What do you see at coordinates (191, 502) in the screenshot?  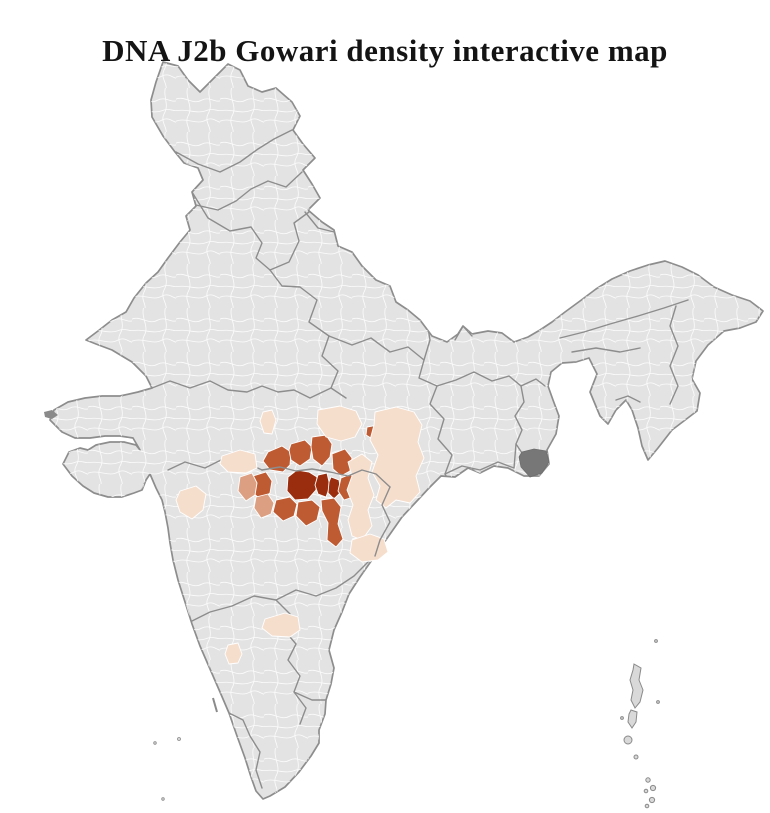 I see `district-pale-west` at bounding box center [191, 502].